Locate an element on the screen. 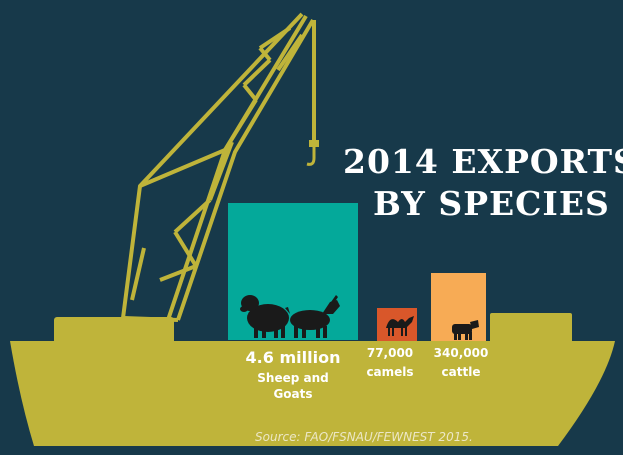  sheep-icon is located at coordinates (264, 316).